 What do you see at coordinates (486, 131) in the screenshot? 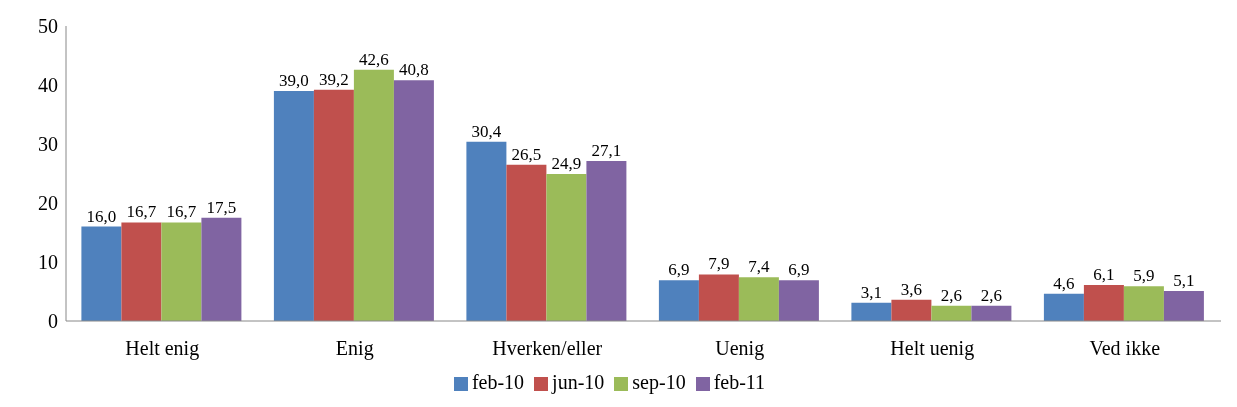
I see `data-label: 30,4` at bounding box center [486, 131].